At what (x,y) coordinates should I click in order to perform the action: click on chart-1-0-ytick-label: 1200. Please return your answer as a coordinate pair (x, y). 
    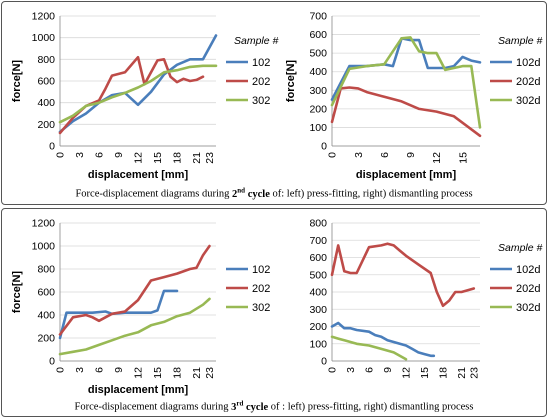
    Looking at the image, I should click on (44, 224).